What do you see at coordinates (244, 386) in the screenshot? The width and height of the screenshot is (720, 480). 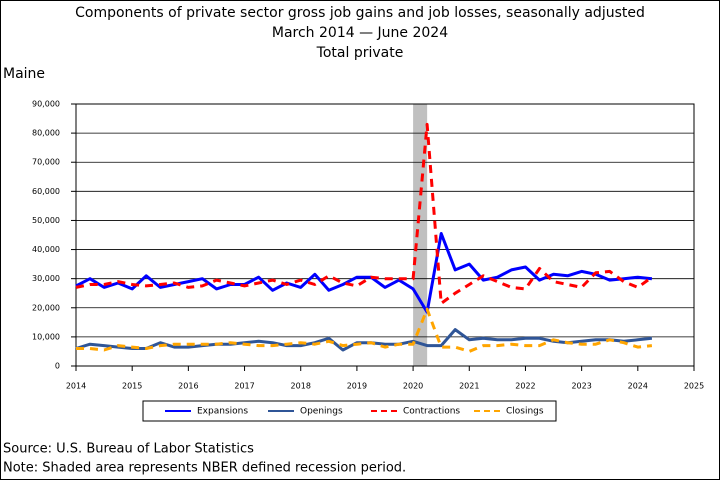 I see `x-tick-label: 2017` at bounding box center [244, 386].